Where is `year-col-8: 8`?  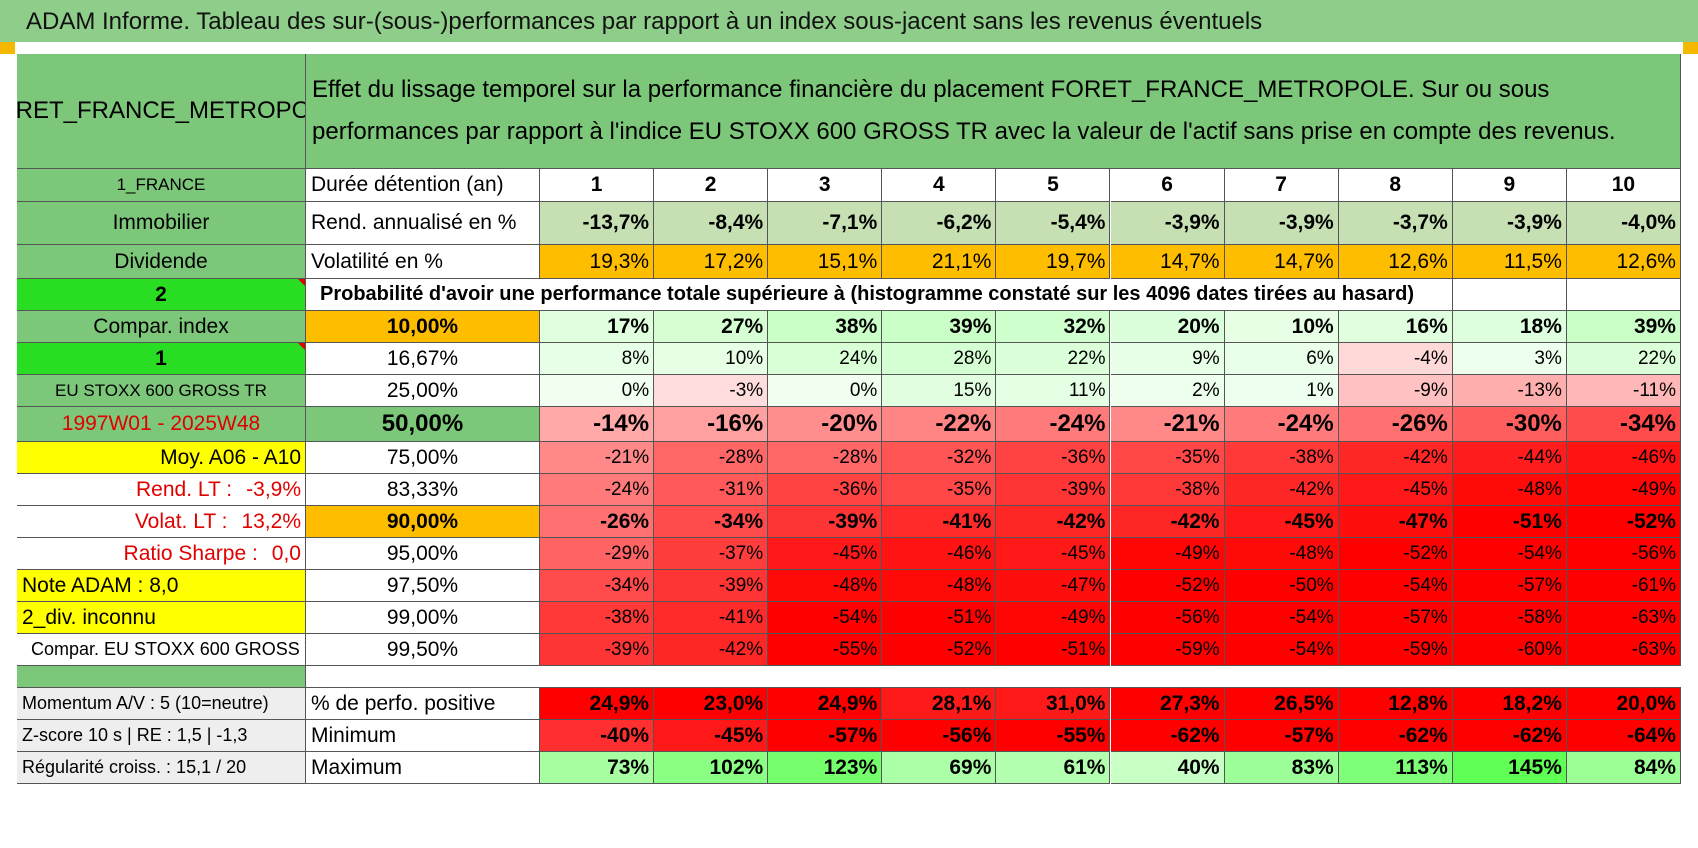 year-col-8: 8 is located at coordinates (1395, 185).